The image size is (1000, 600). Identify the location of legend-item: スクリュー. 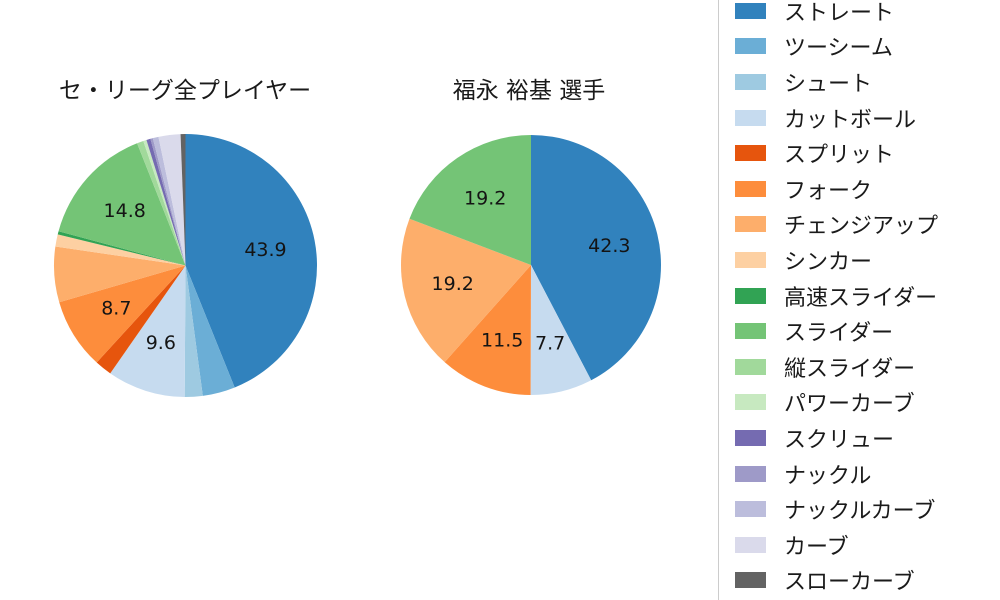
(867, 438).